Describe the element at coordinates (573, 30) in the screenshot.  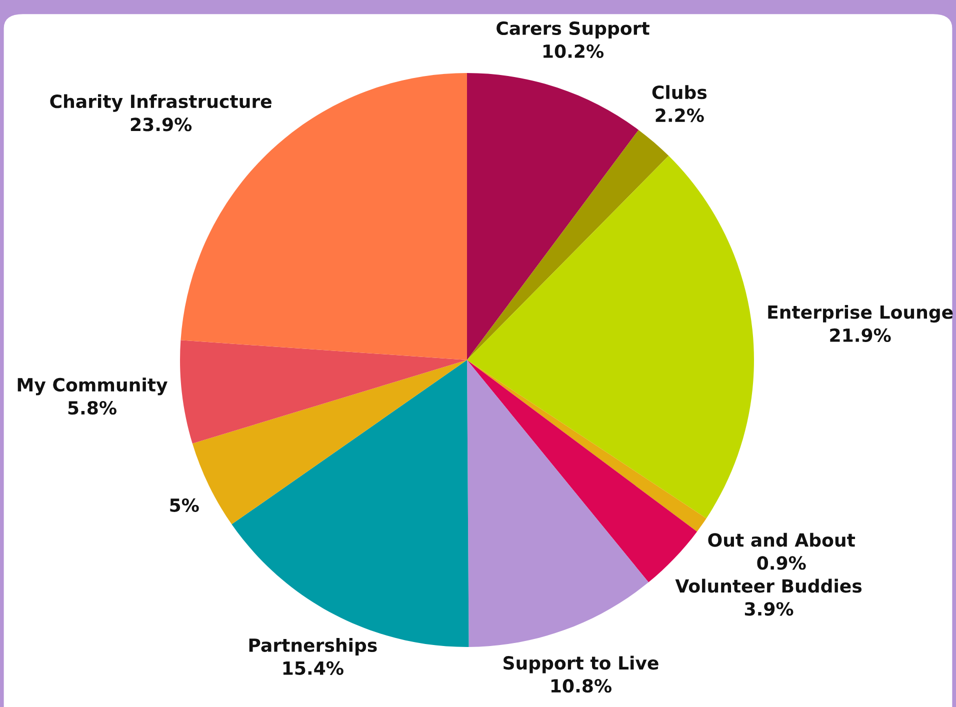
I see `slice-label: Carers Support` at that location.